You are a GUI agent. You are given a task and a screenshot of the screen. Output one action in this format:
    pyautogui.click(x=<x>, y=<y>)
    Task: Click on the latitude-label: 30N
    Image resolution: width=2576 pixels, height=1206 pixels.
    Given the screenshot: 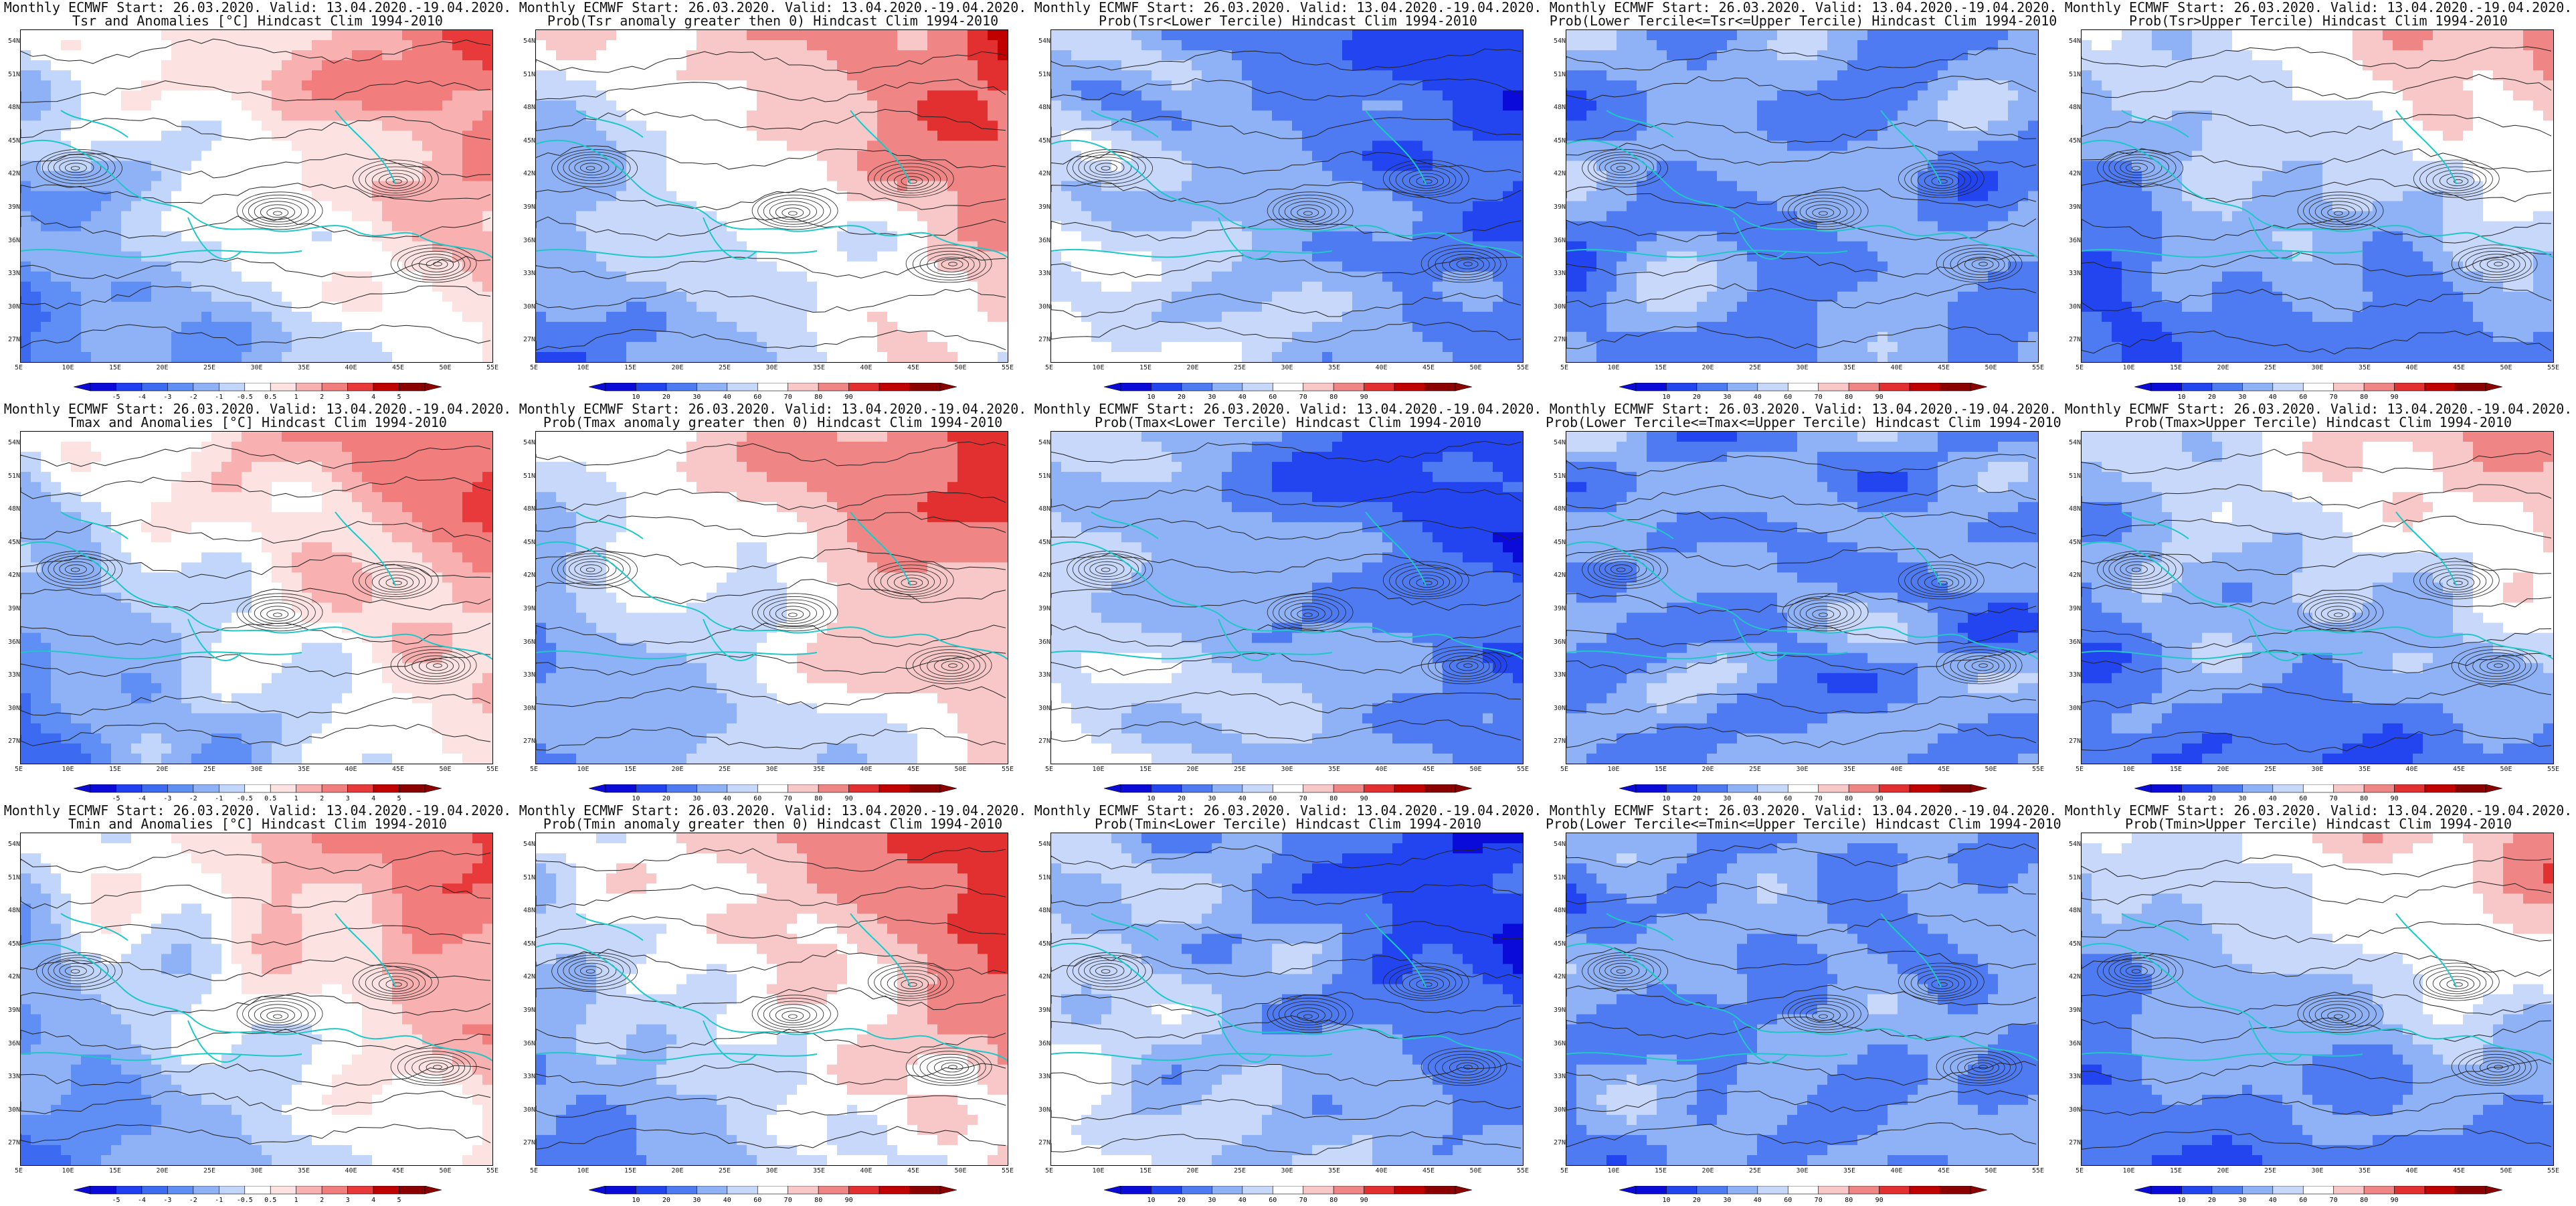 What is the action you would take?
    pyautogui.click(x=526, y=708)
    